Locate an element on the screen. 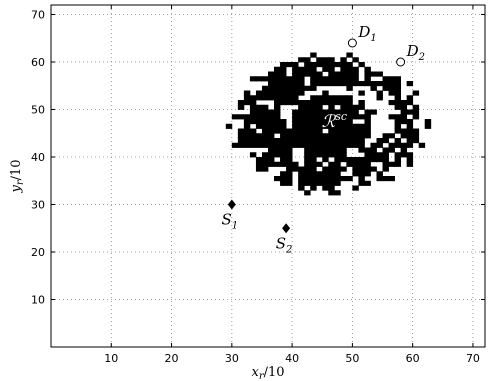  x-tick-label: 20 is located at coordinates (172, 358).